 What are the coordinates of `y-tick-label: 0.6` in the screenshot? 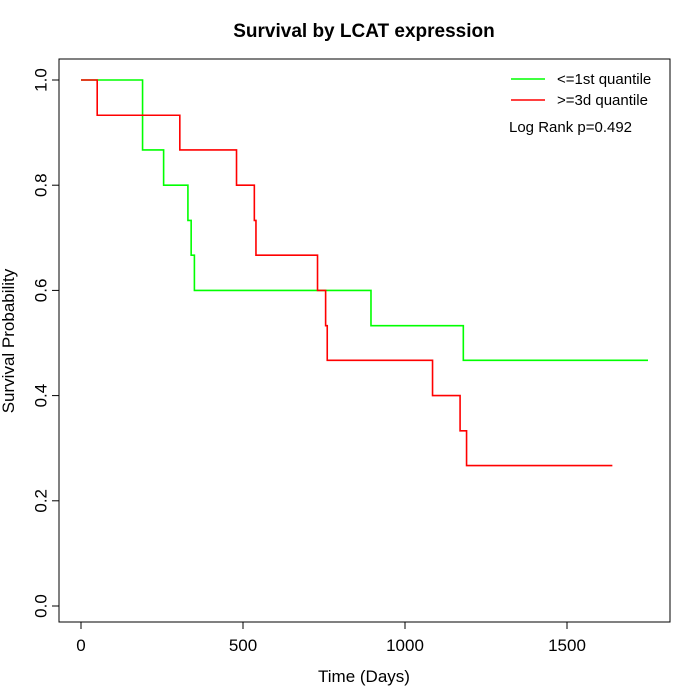 It's located at (40, 291).